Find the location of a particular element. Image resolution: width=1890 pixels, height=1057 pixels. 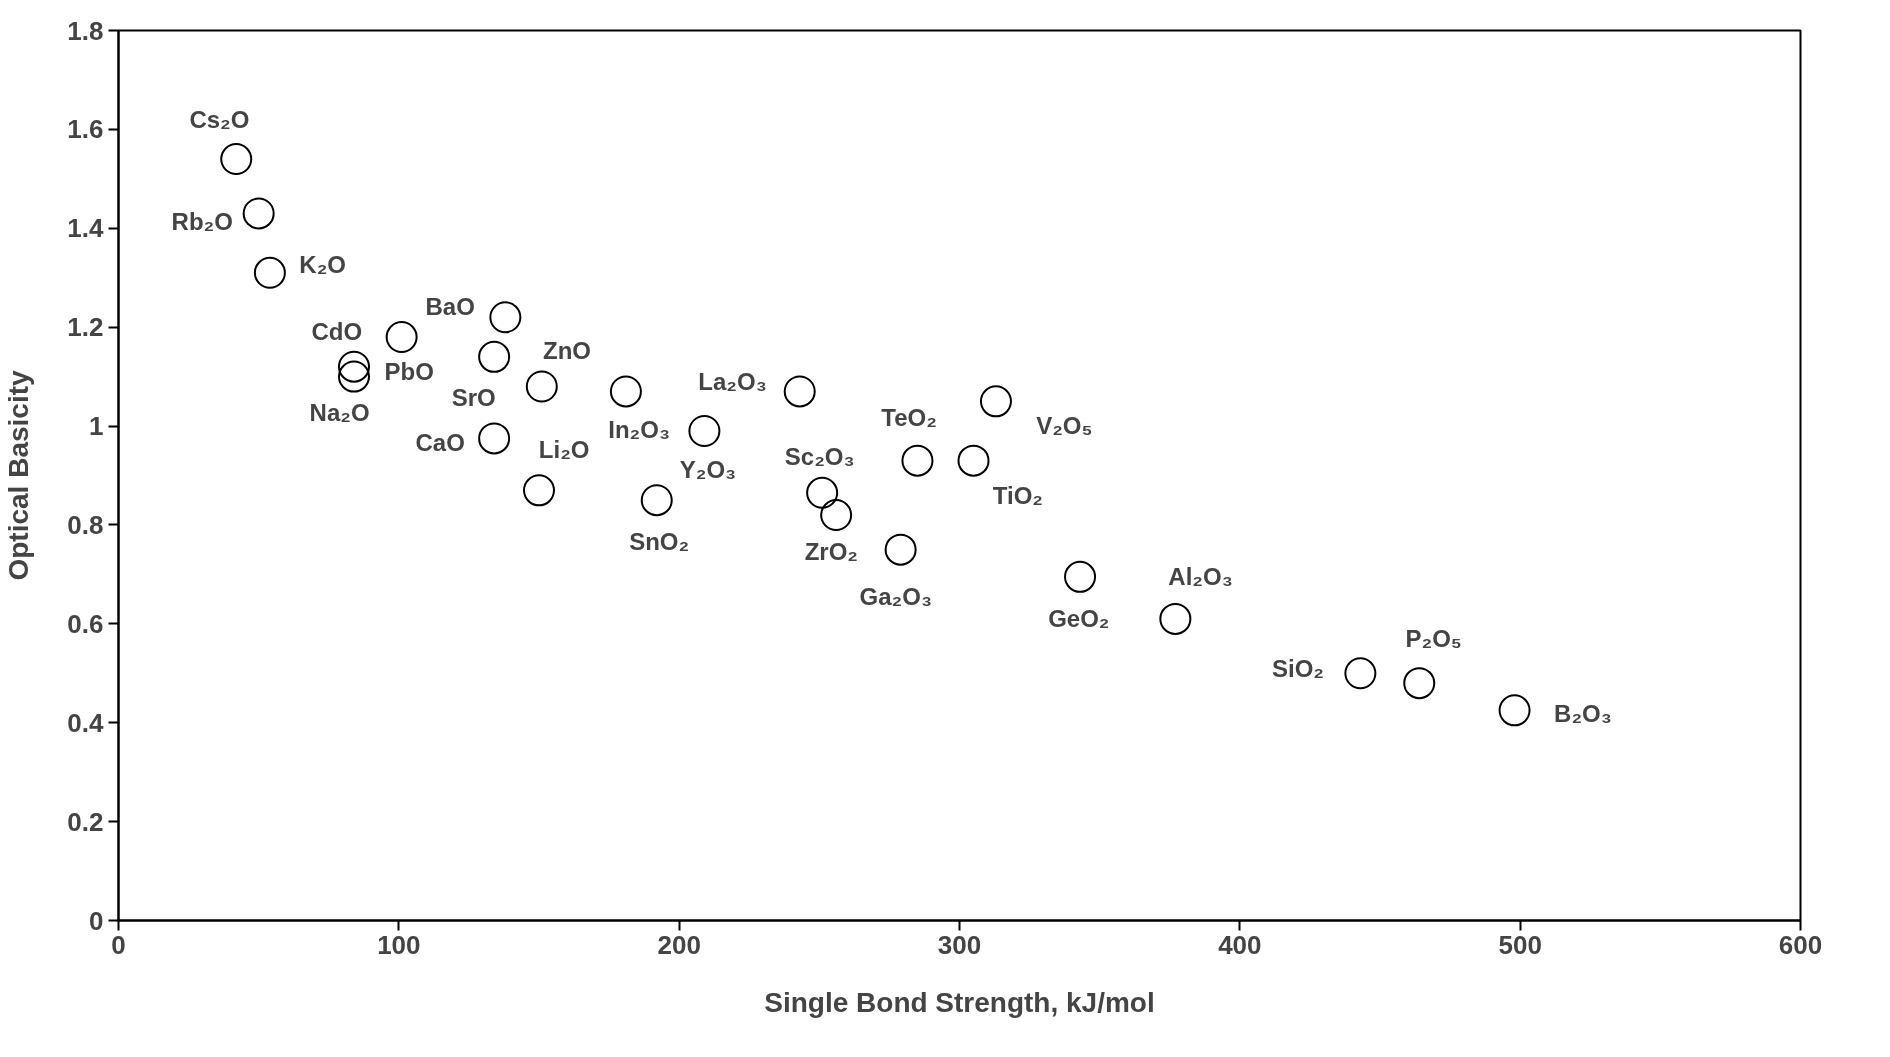

x-tick-label: 200 is located at coordinates (679, 944).